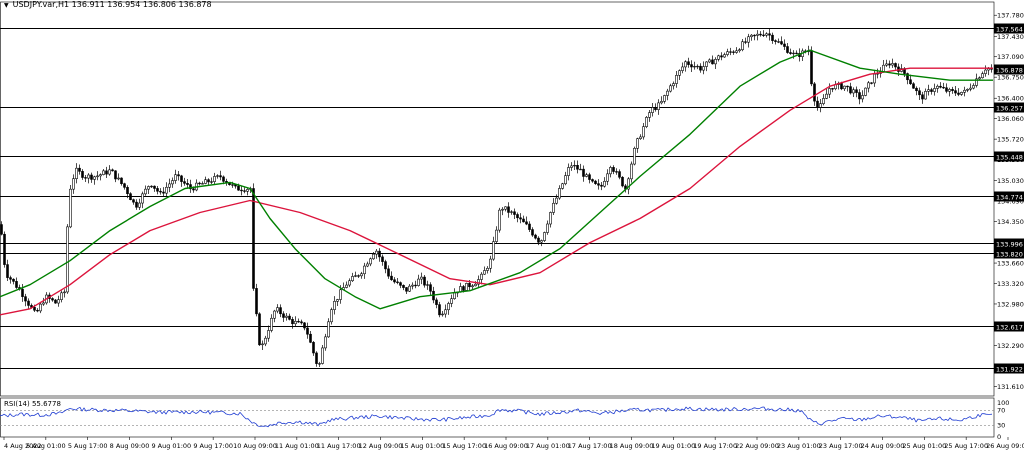 The image size is (1024, 451). Describe the element at coordinates (1009, 109) in the screenshot. I see `level-tag-label: 136.257` at that location.